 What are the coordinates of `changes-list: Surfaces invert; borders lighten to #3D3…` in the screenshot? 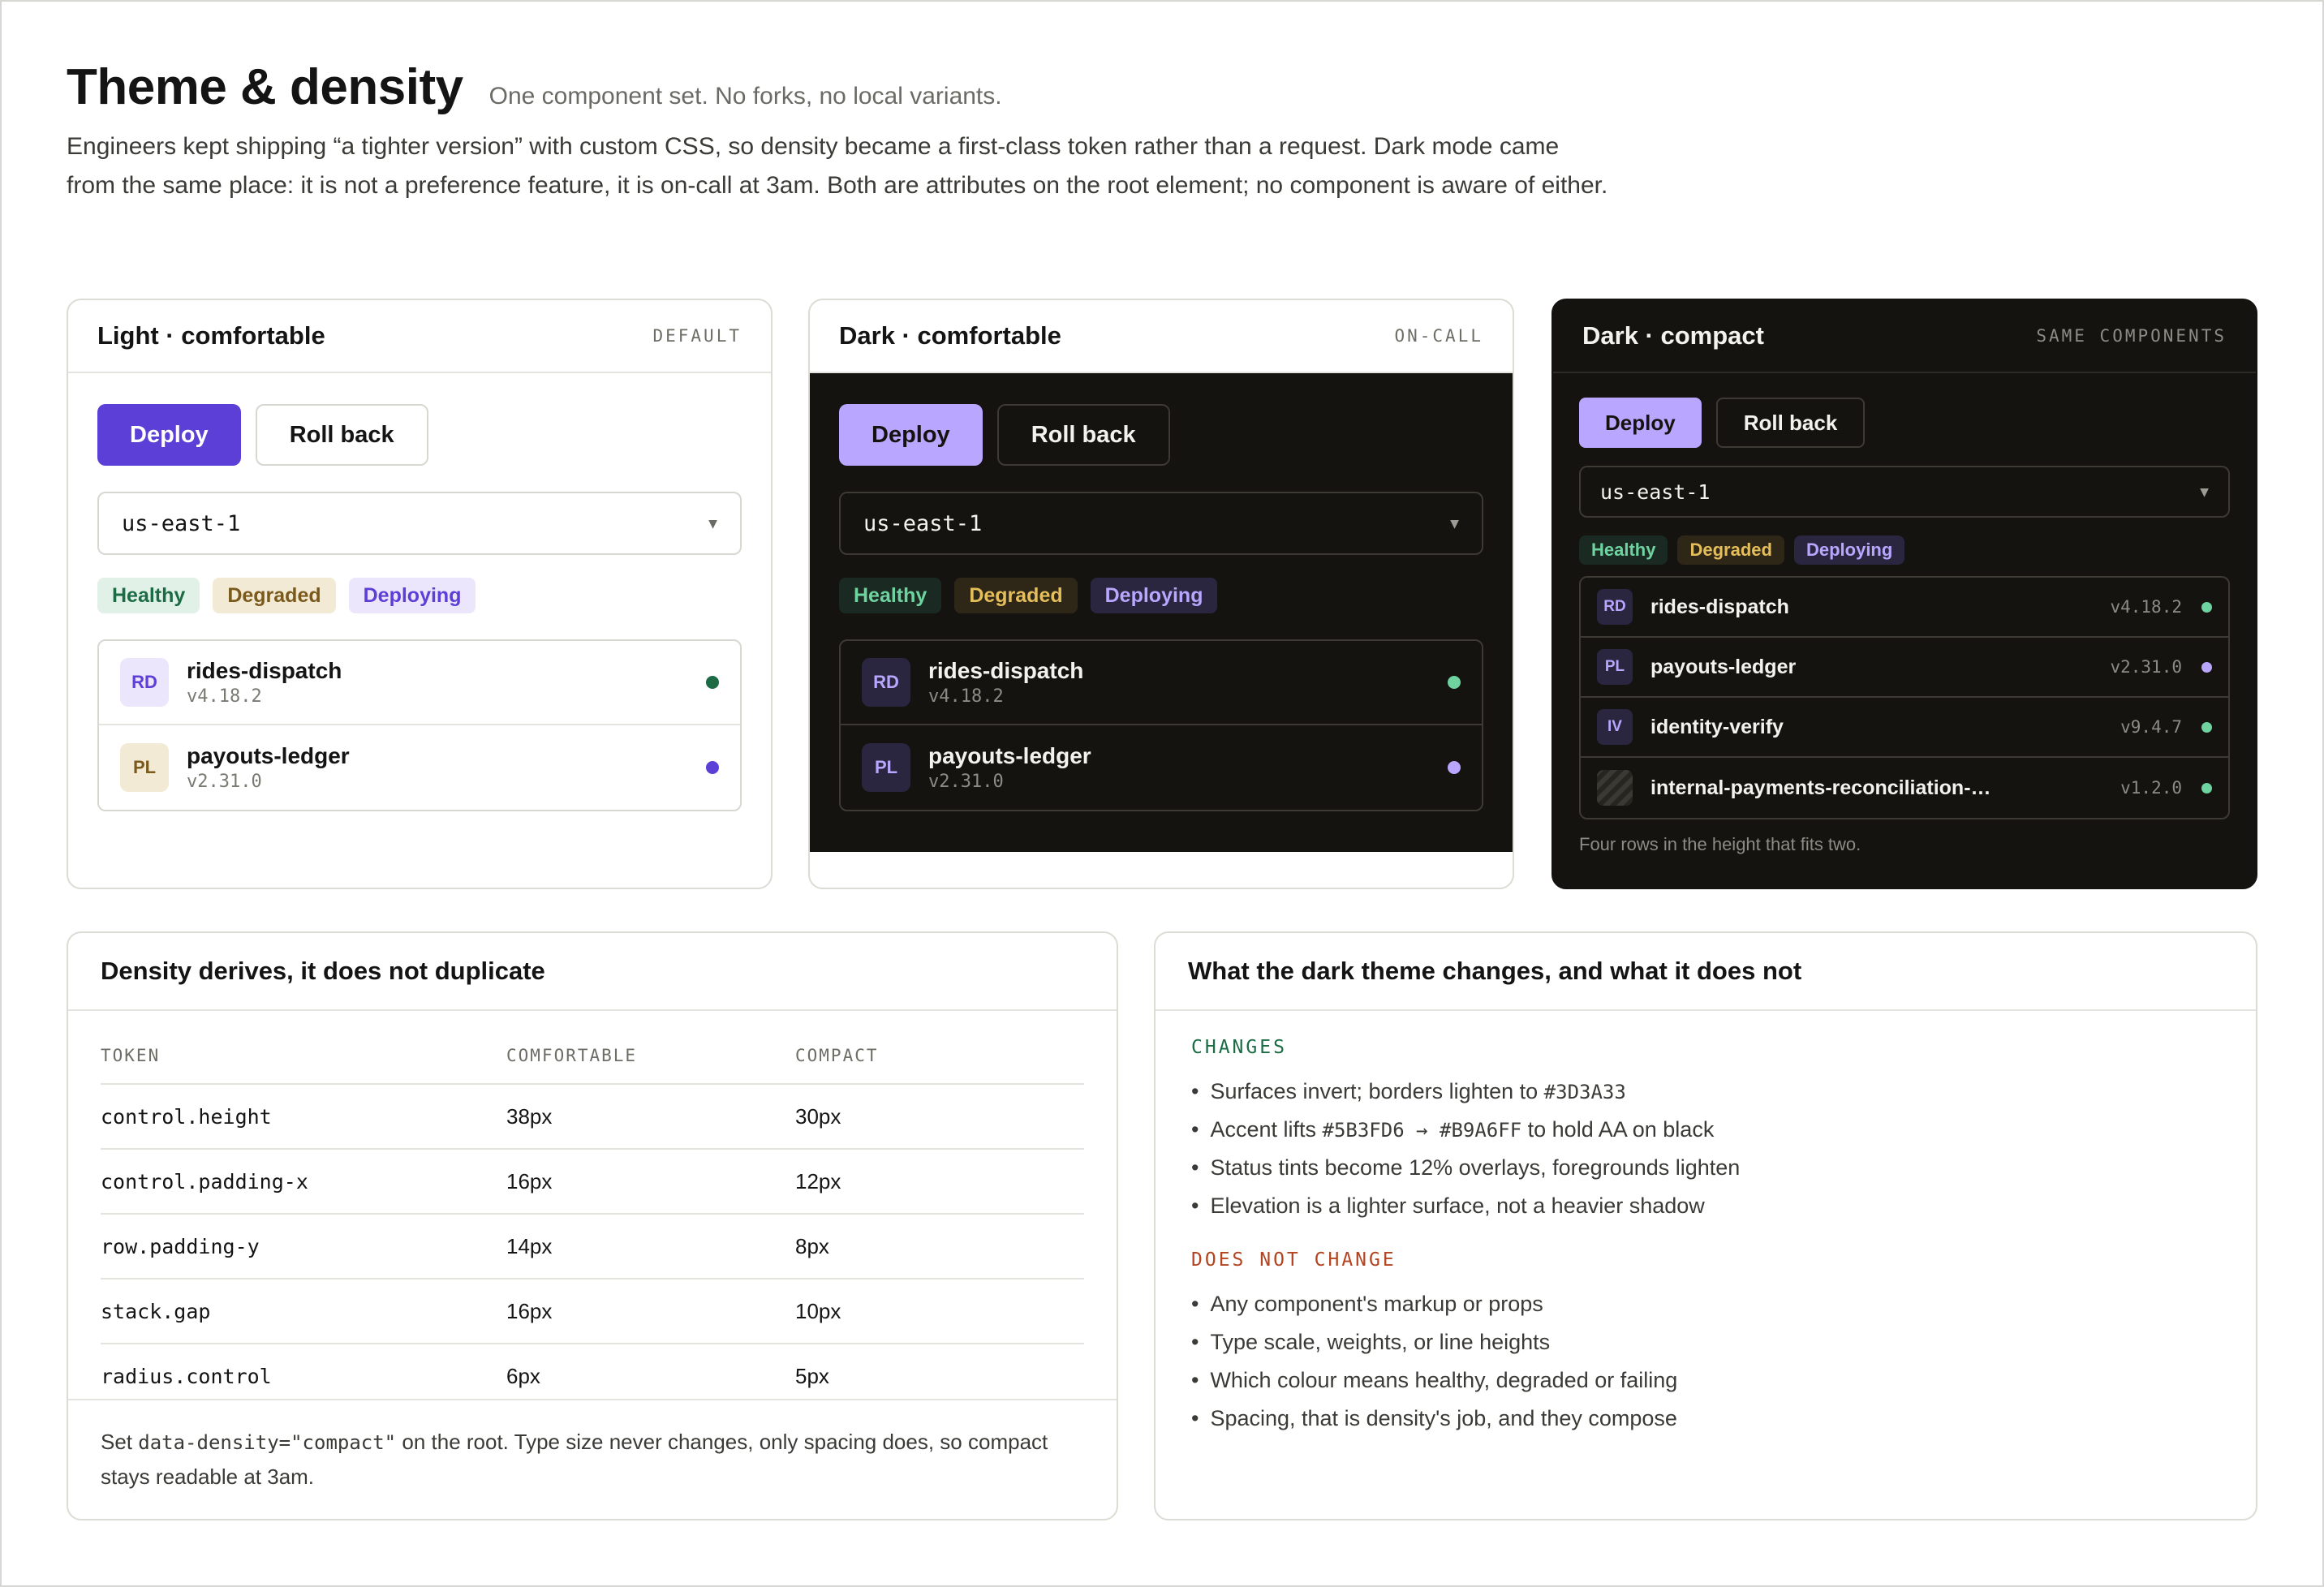 It's located at (1723, 1149).